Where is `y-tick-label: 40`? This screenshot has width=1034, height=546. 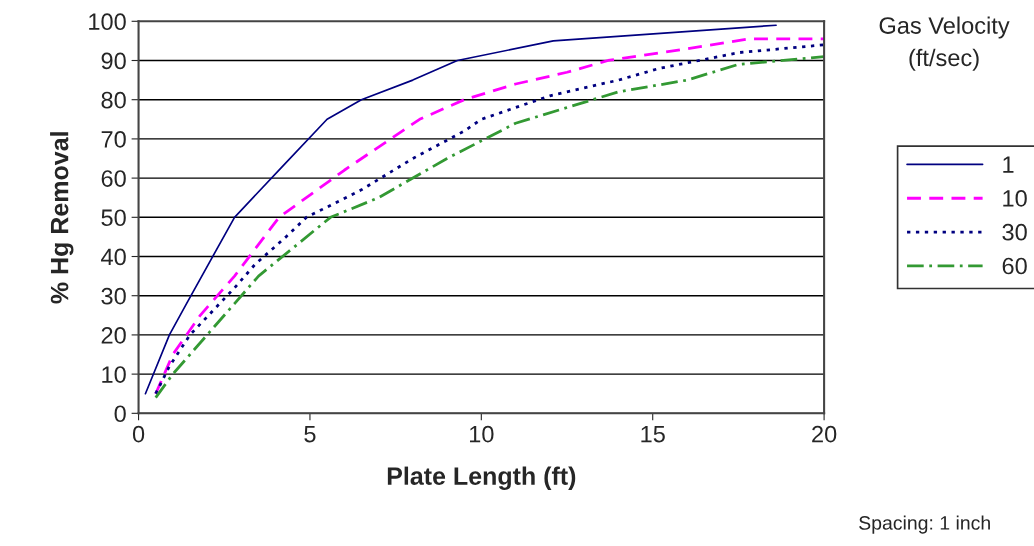
y-tick-label: 40 is located at coordinates (113, 257).